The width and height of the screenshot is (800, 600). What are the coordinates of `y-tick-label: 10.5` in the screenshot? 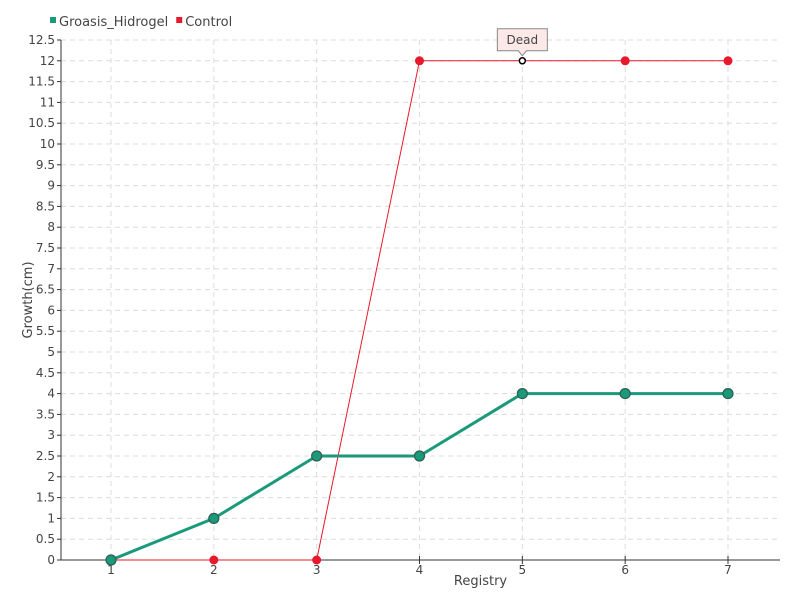 It's located at (41, 123).